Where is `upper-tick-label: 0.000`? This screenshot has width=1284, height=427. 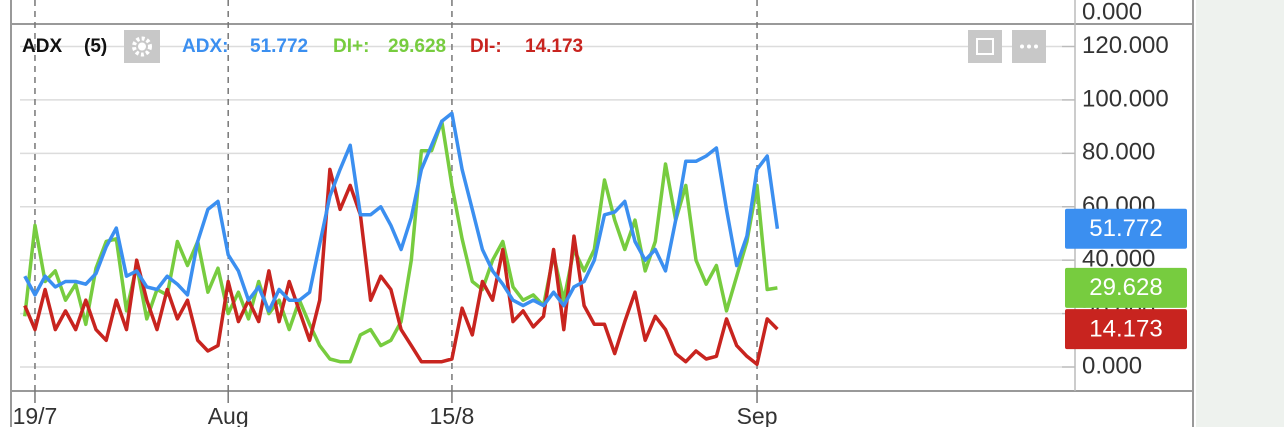 upper-tick-label: 0.000 is located at coordinates (1112, 12).